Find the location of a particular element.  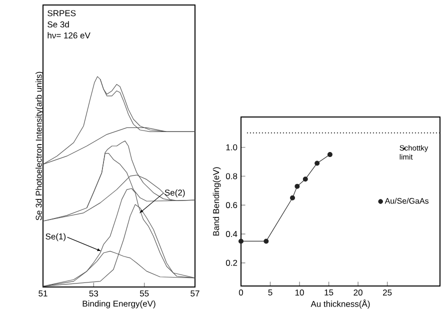

x-axis-title: Binding Energy(eV) is located at coordinates (119, 304).